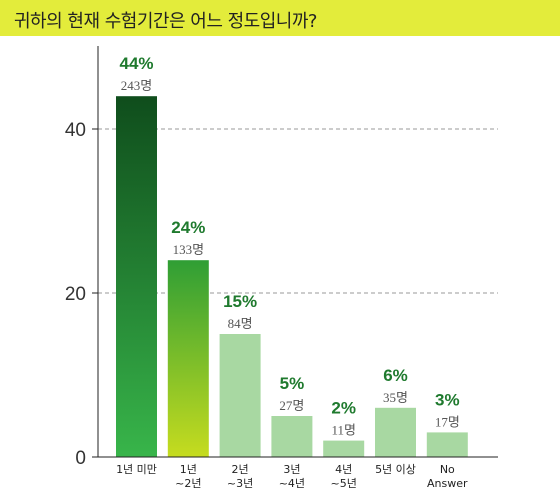 The width and height of the screenshot is (560, 497). What do you see at coordinates (82, 257) in the screenshot?
I see `y-axis: 0 20 40` at bounding box center [82, 257].